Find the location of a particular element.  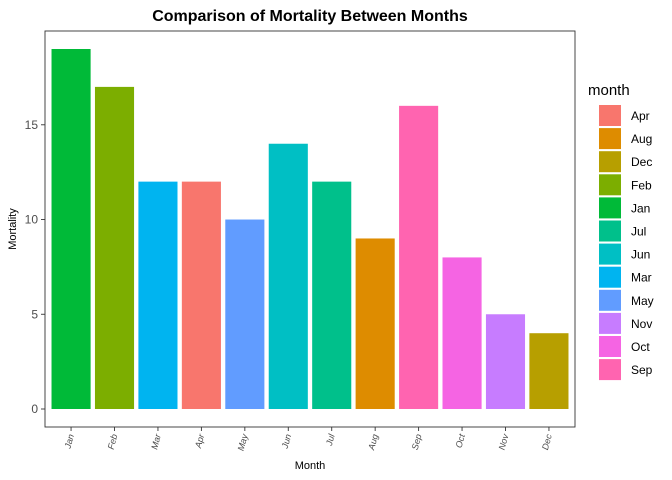

legend-label-may: May is located at coordinates (642, 301).